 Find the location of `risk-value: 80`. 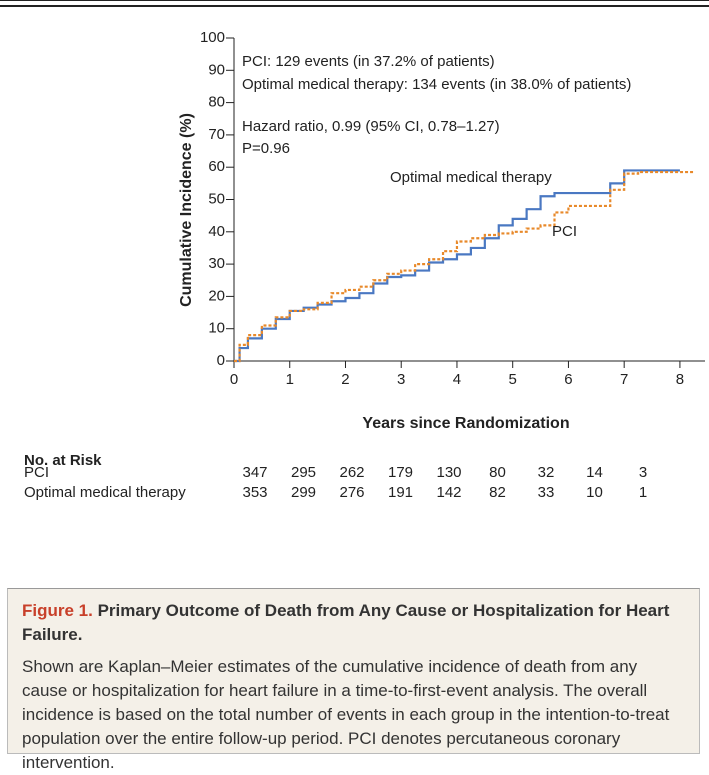

risk-value: 80 is located at coordinates (497, 472).